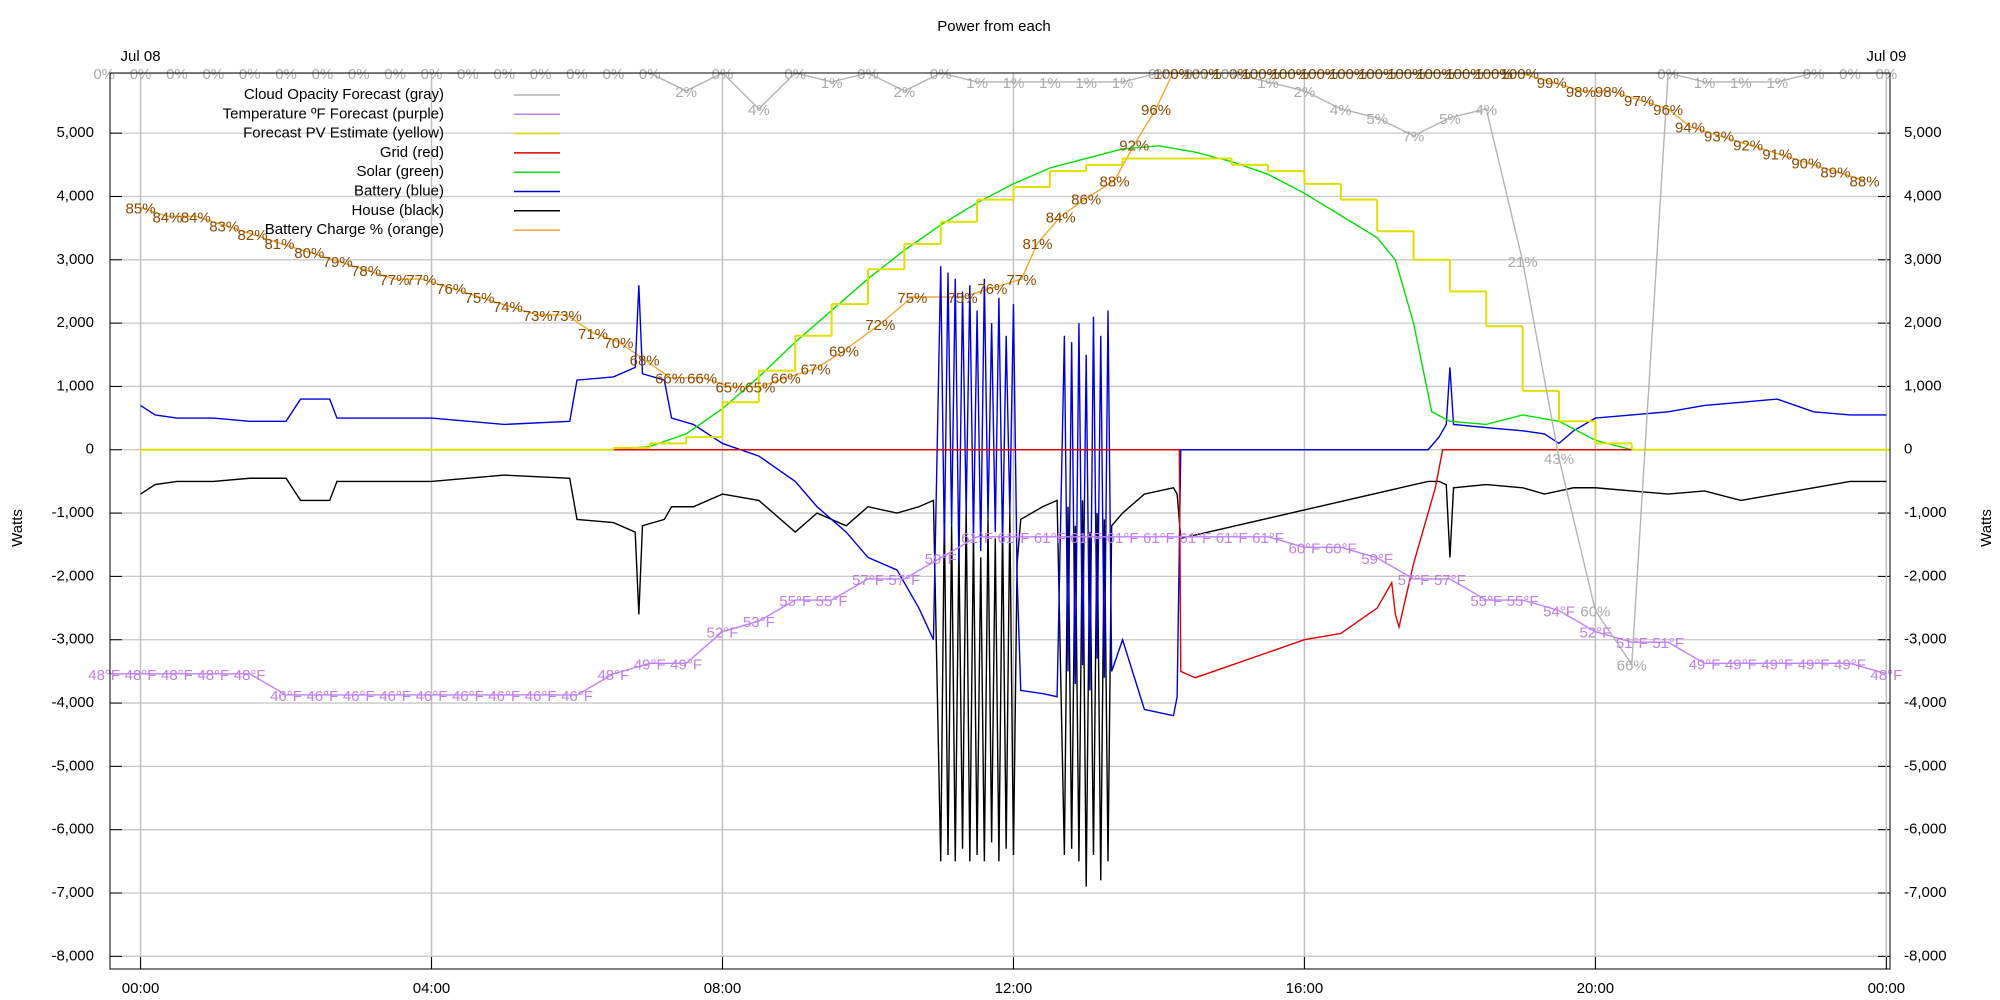  What do you see at coordinates (1886, 56) in the screenshot?
I see `date-label: Jul 09` at bounding box center [1886, 56].